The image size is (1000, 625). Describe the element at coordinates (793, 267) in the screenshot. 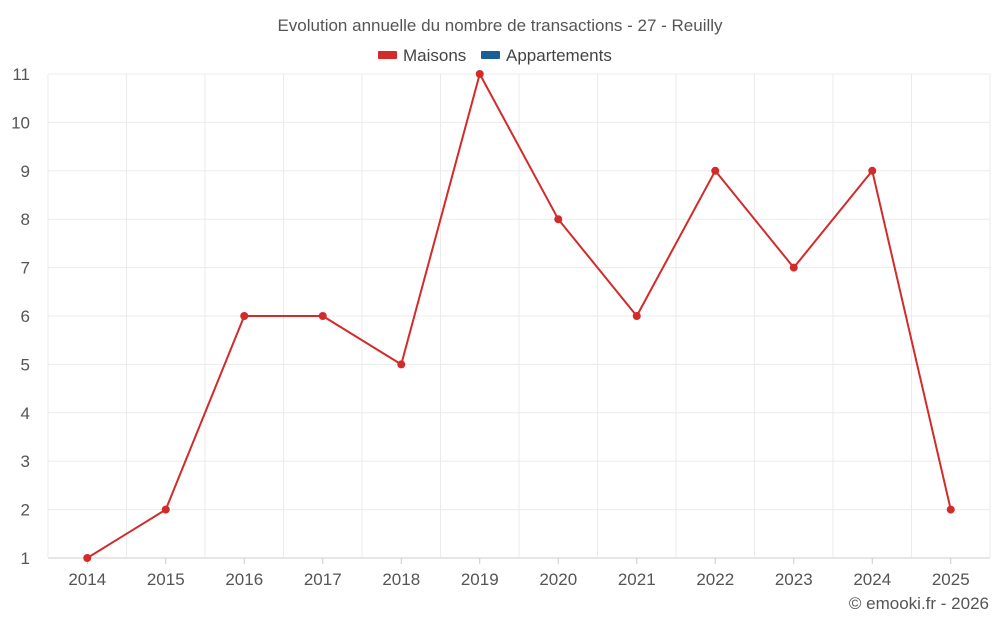

I see `data-point-maisons-2023` at that location.